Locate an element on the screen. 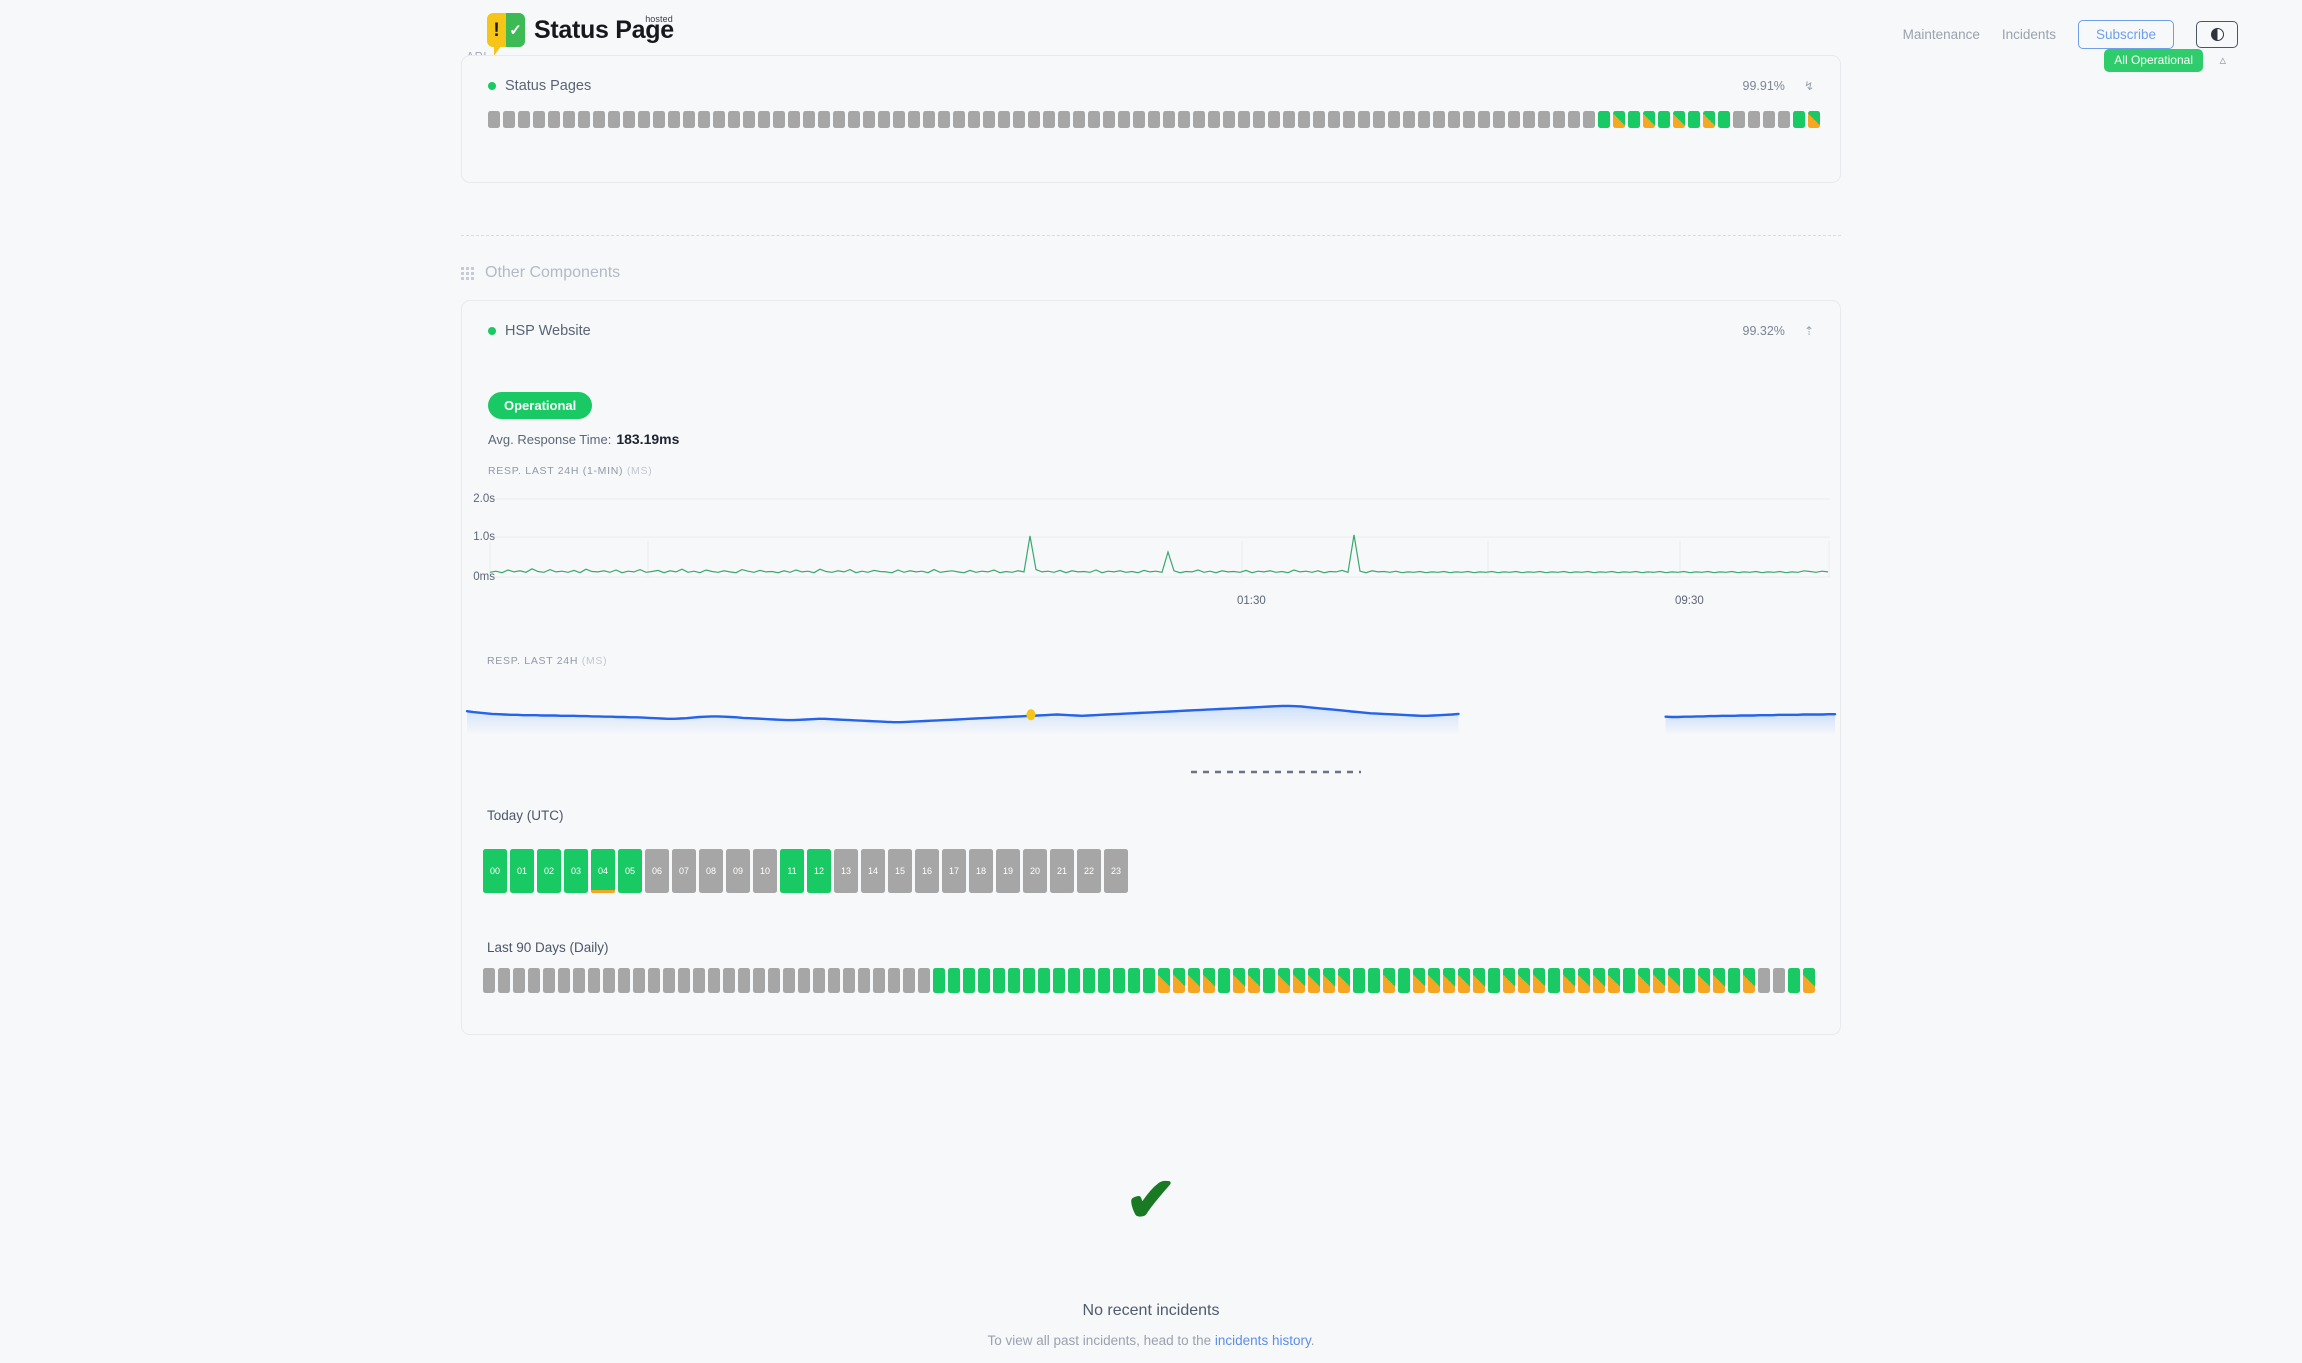 The image size is (2302, 1363). hour-cell: 22 is located at coordinates (1089, 871).